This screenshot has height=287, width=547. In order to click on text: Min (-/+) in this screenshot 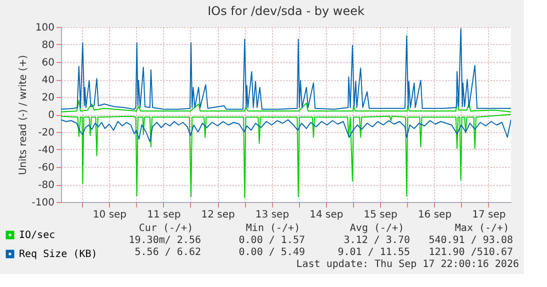, I will do `click(273, 228)`.